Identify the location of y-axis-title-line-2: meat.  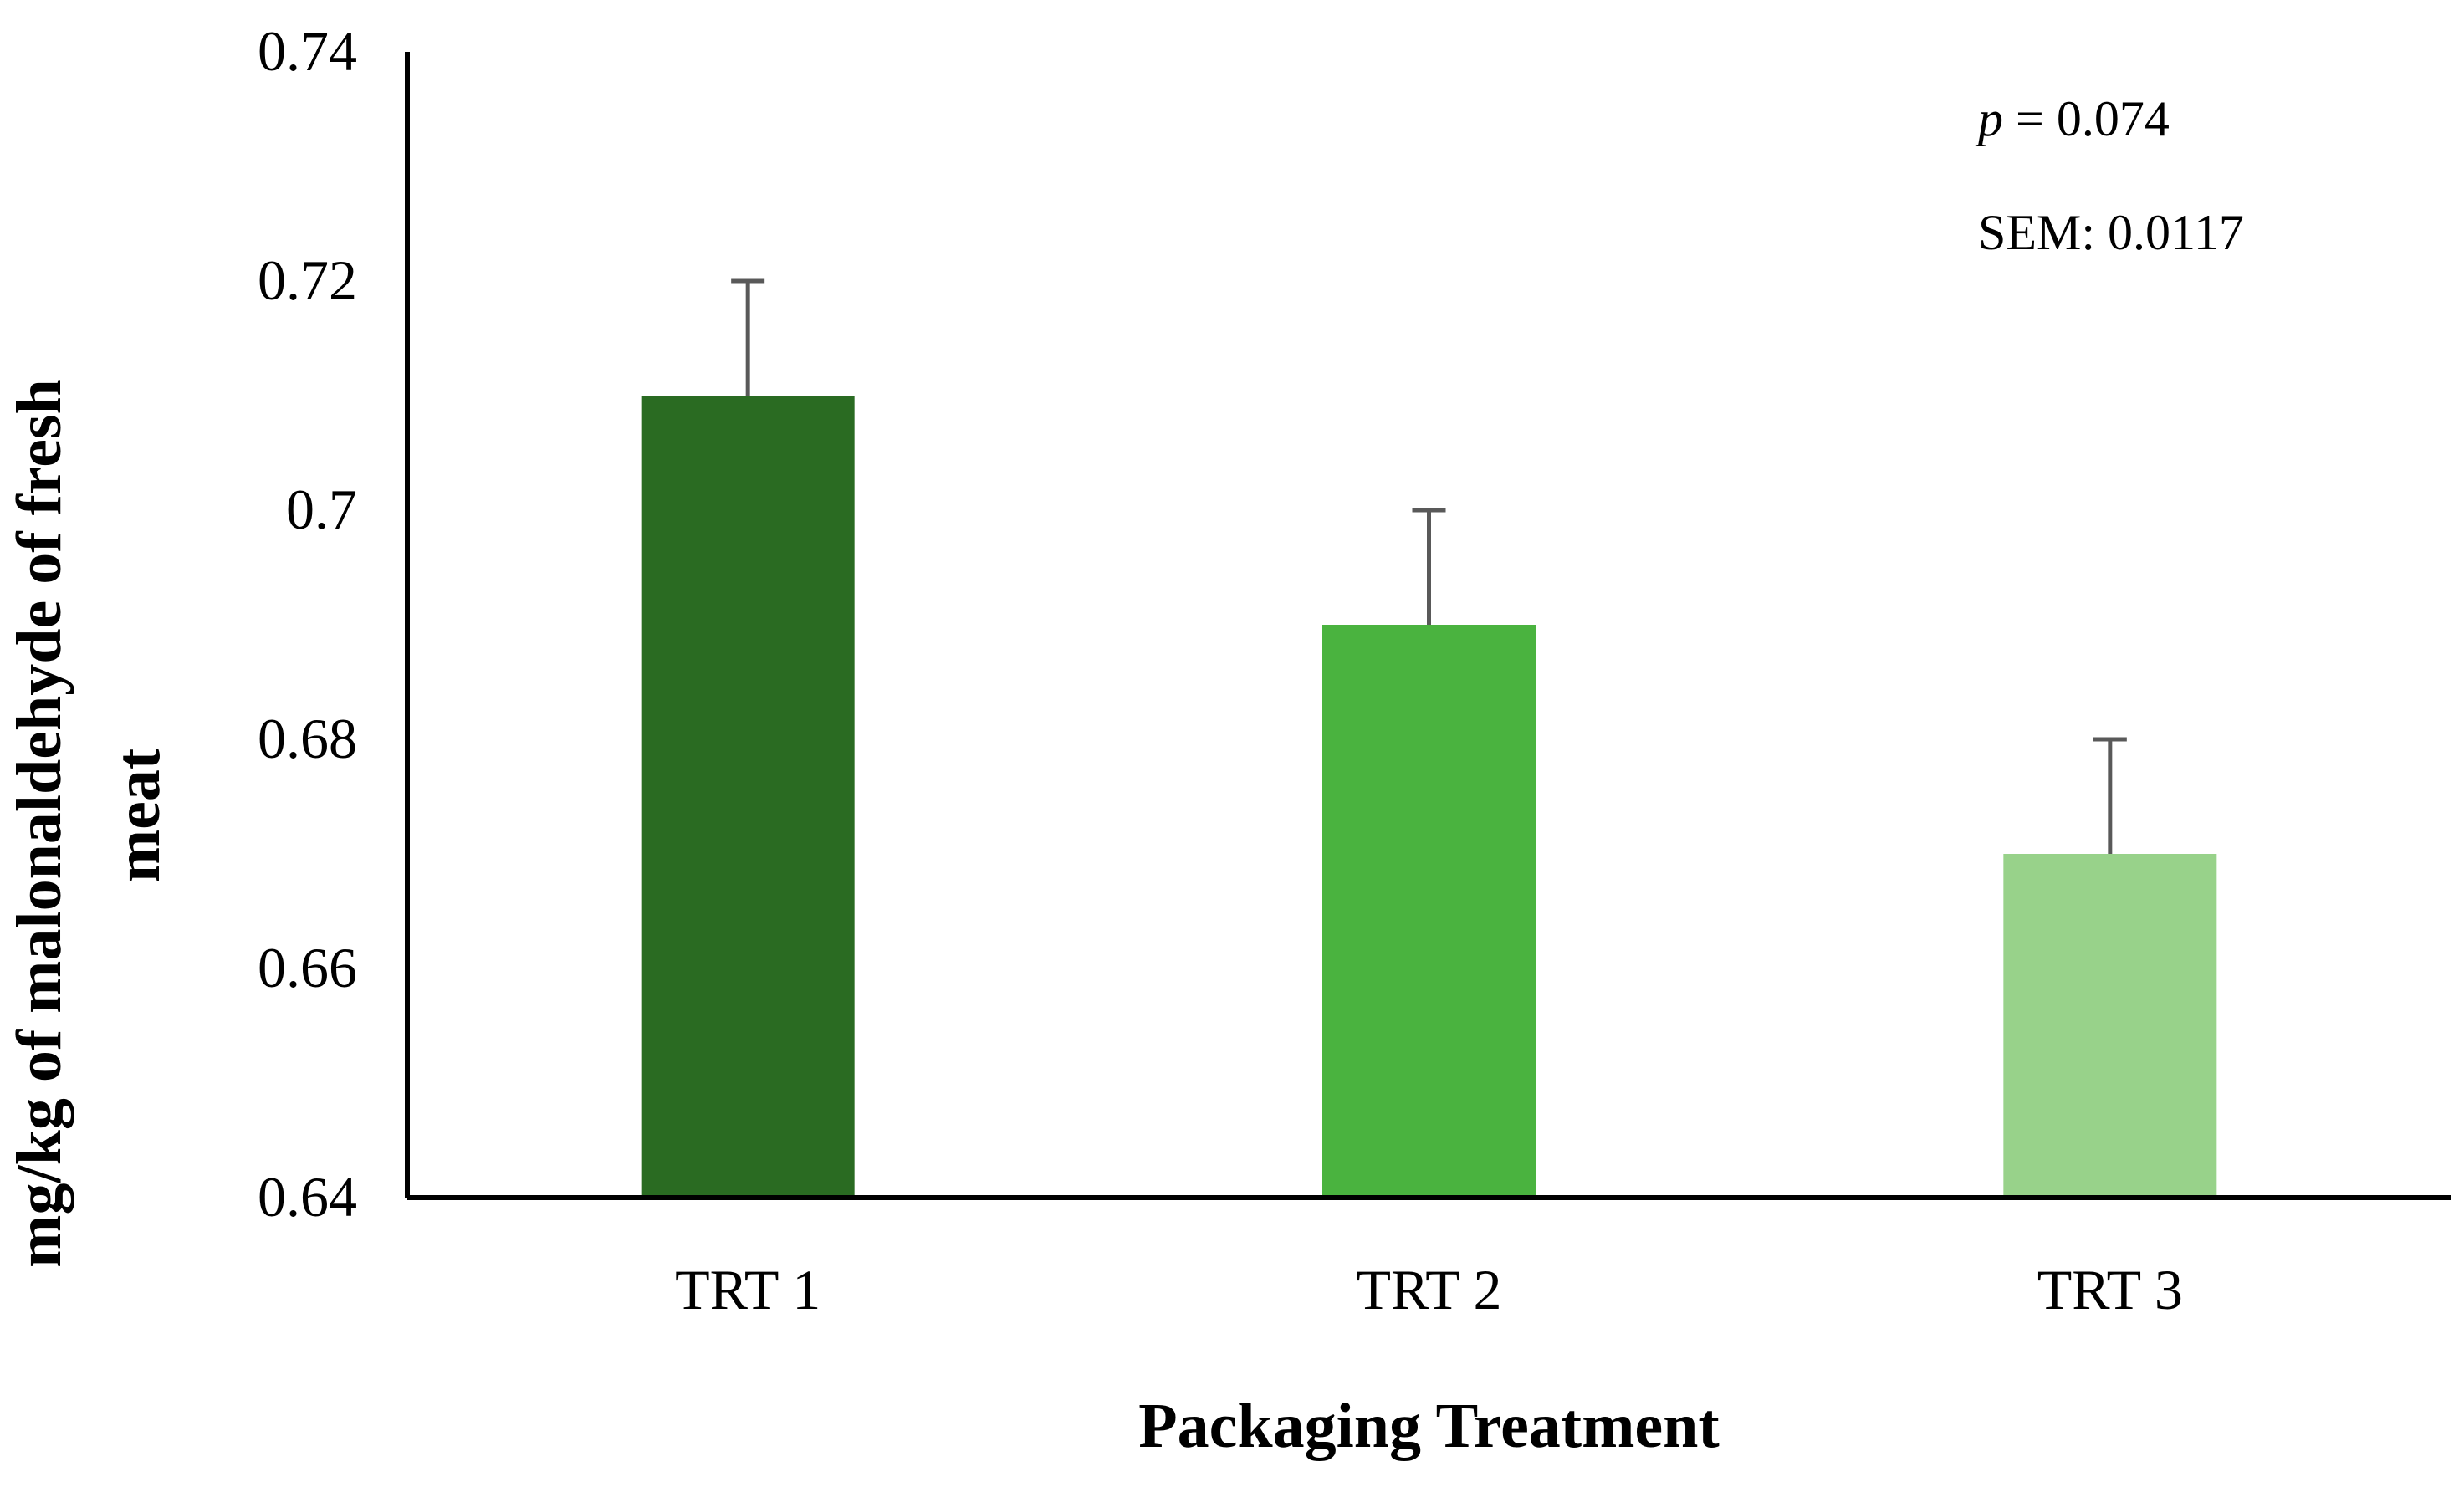
(138, 815).